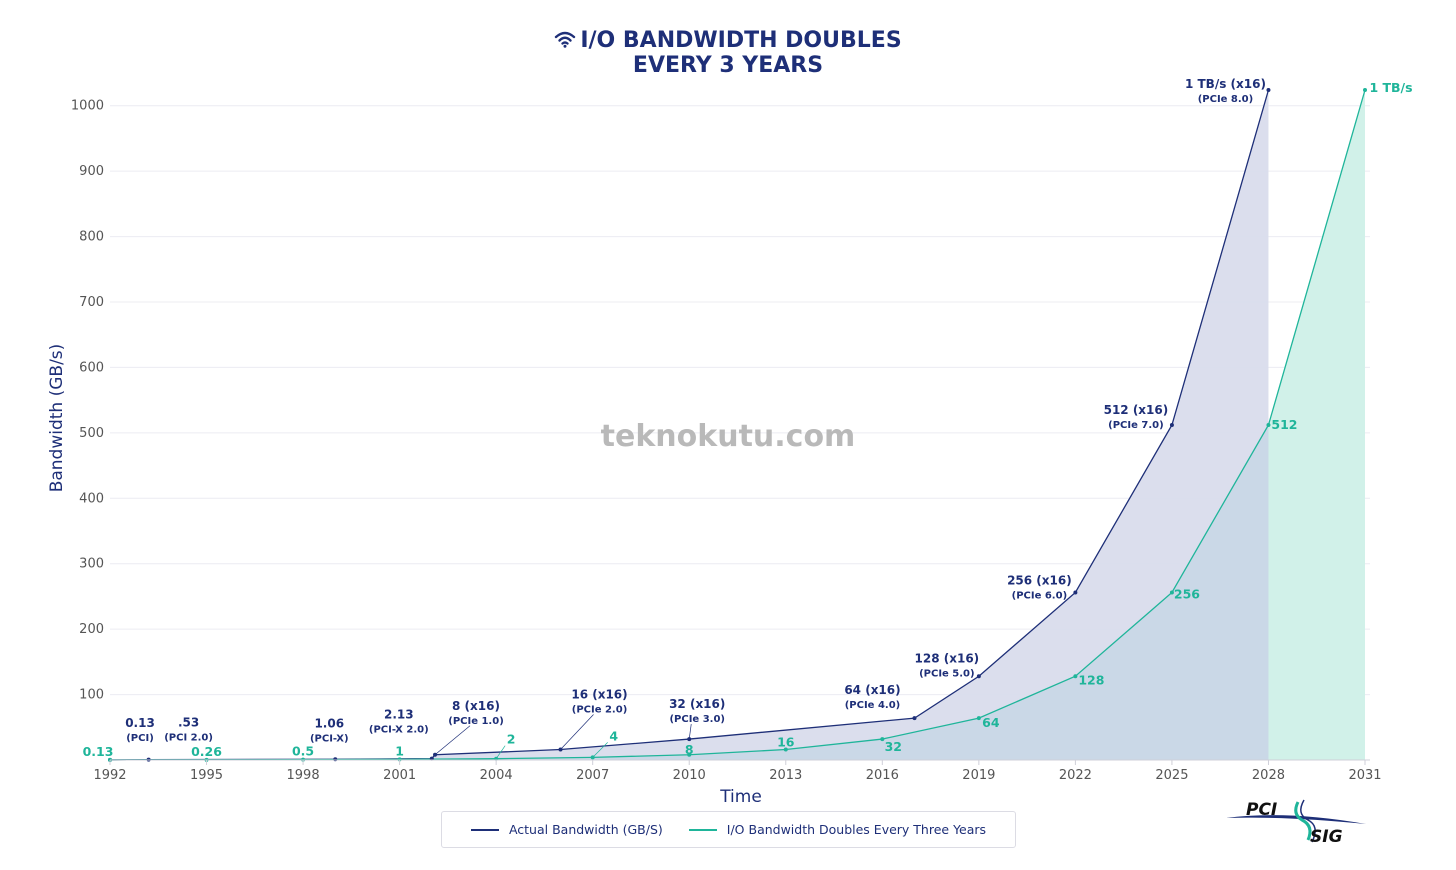 Image resolution: width=1456 pixels, height=870 pixels. I want to click on x-tick-label: 2001, so click(399, 775).